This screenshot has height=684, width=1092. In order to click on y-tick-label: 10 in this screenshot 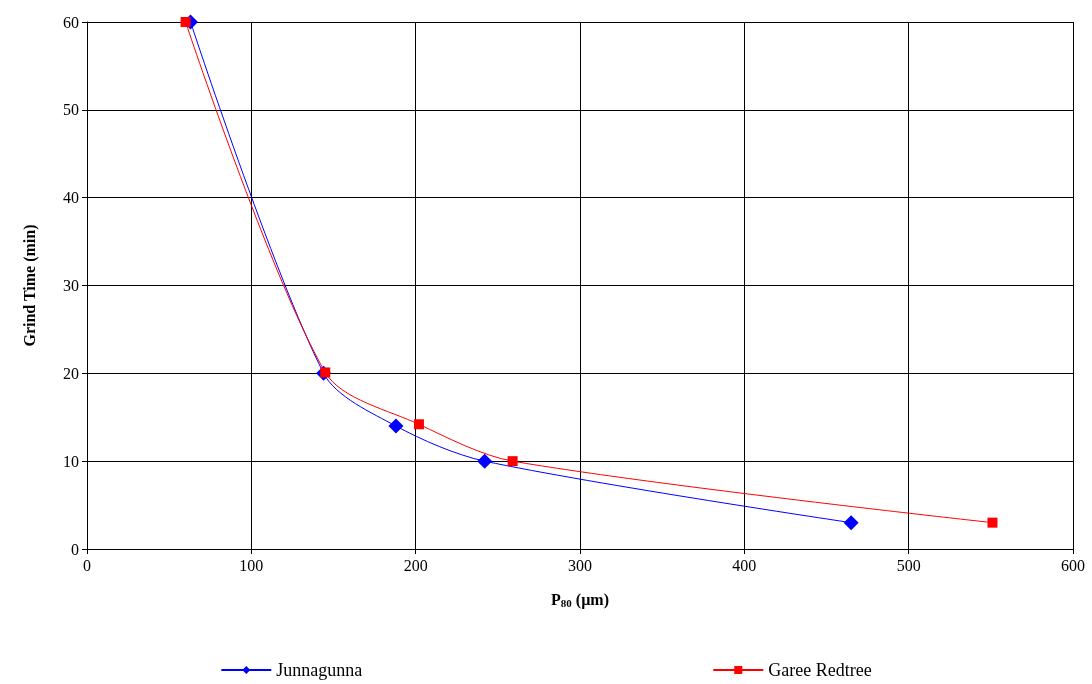, I will do `click(71, 461)`.